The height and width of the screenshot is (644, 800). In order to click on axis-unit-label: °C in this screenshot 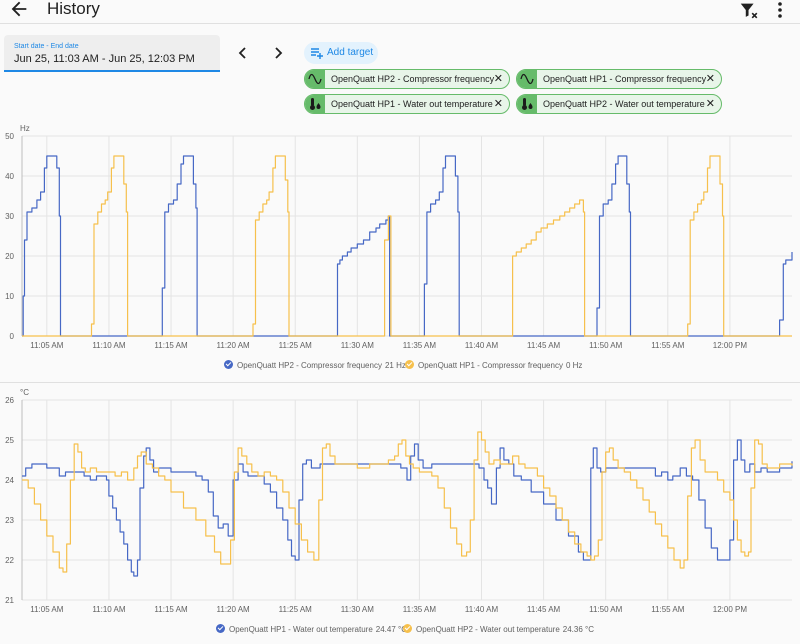, I will do `click(24, 392)`.